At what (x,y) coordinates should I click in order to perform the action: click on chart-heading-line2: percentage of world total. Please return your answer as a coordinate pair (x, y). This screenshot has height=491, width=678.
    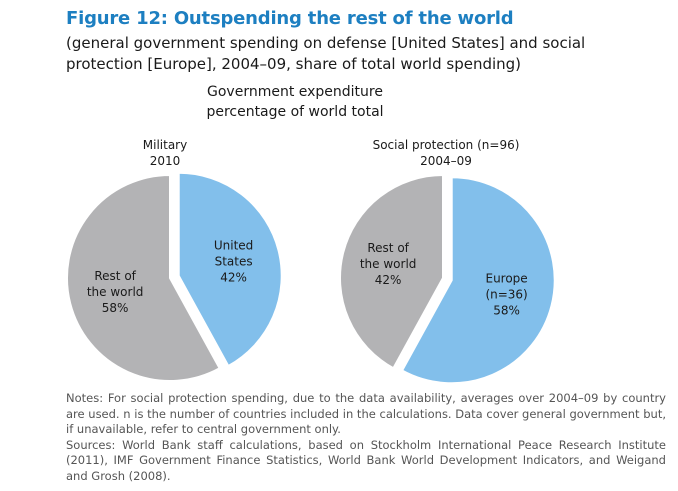
    Looking at the image, I should click on (295, 112).